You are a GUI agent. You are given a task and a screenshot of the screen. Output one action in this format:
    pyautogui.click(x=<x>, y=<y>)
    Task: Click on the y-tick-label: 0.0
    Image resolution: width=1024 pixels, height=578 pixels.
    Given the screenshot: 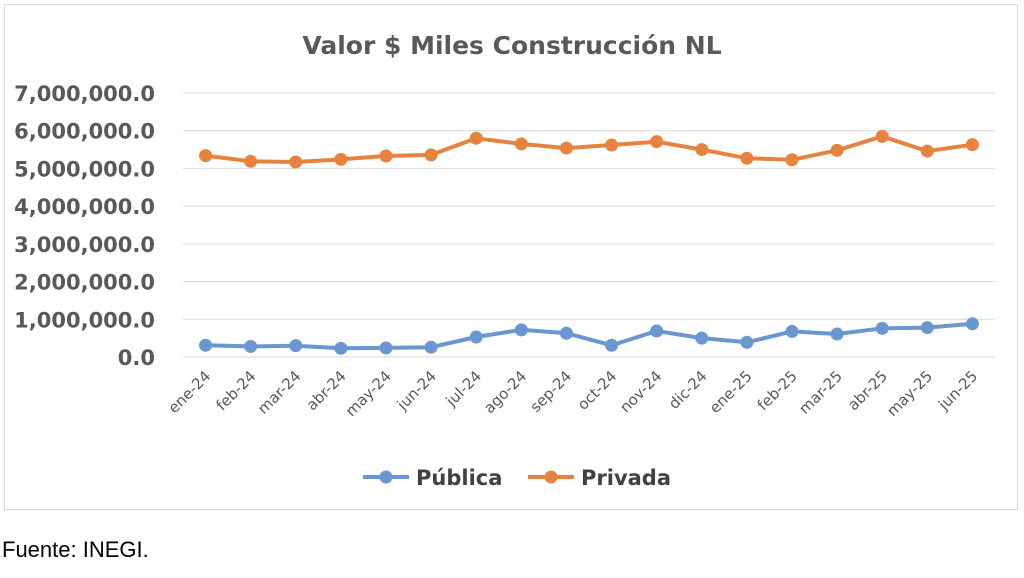 What is the action you would take?
    pyautogui.click(x=136, y=358)
    